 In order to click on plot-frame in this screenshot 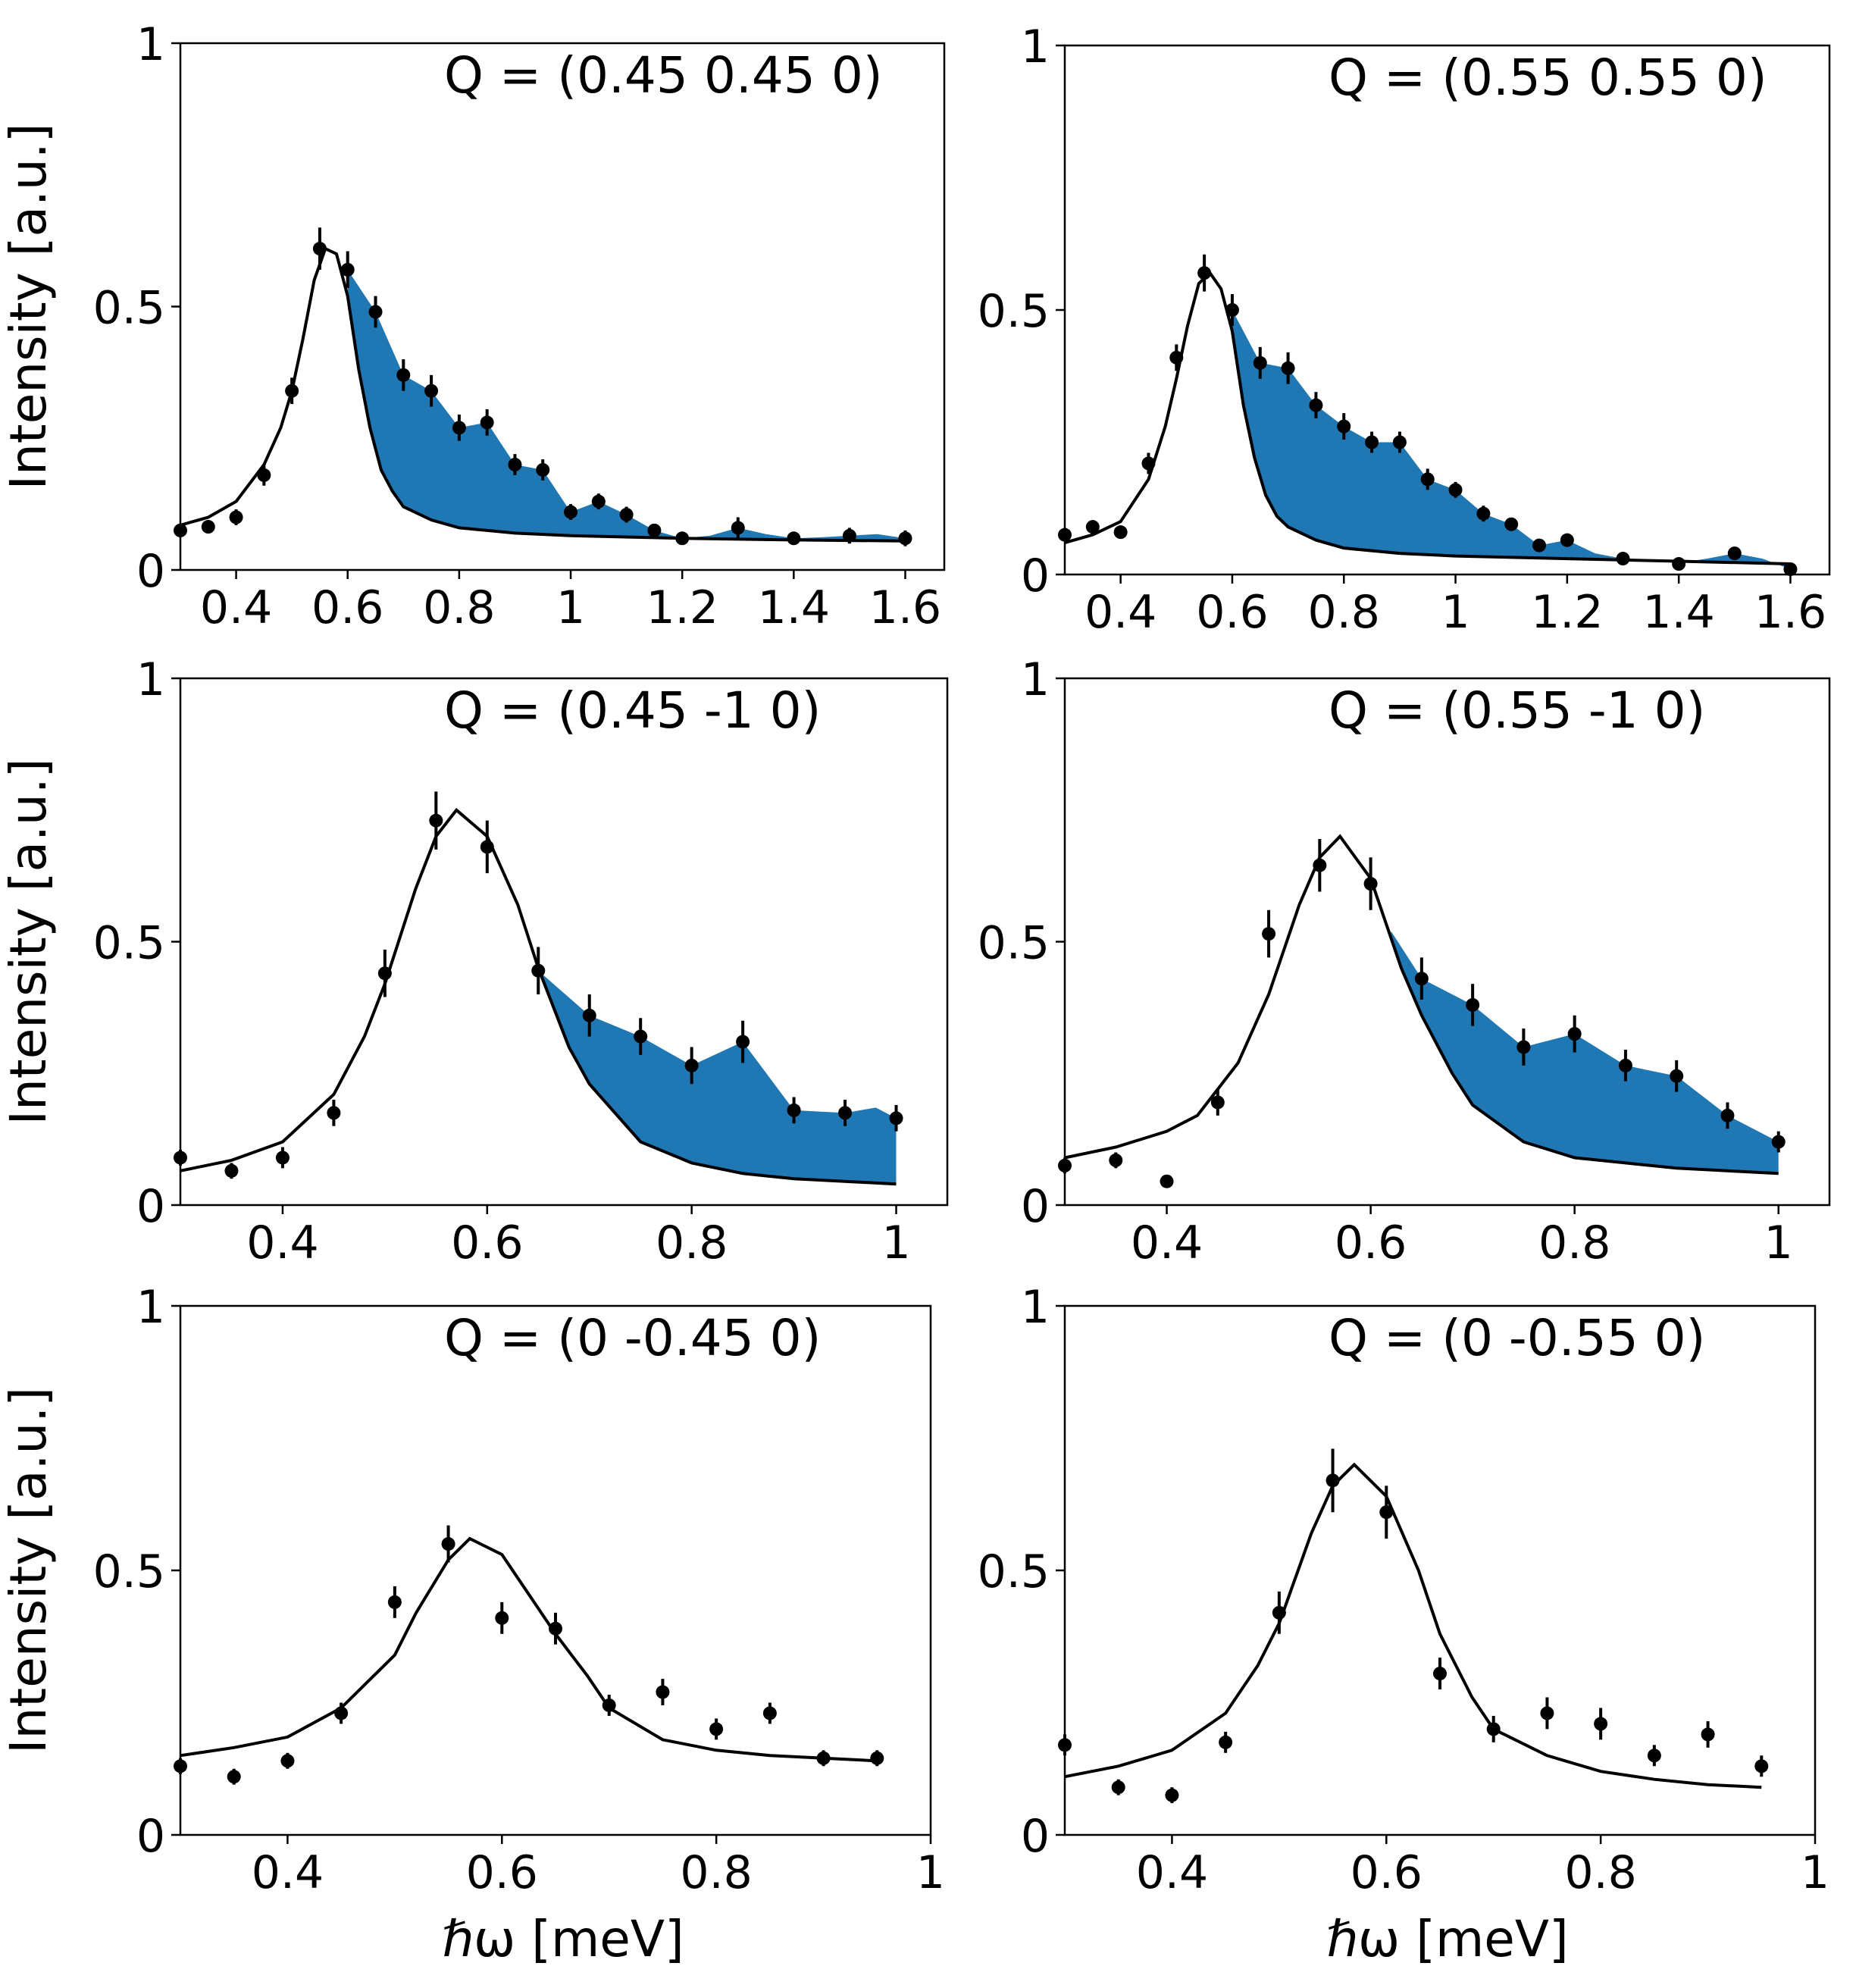, I will do `click(1440, 1570)`.